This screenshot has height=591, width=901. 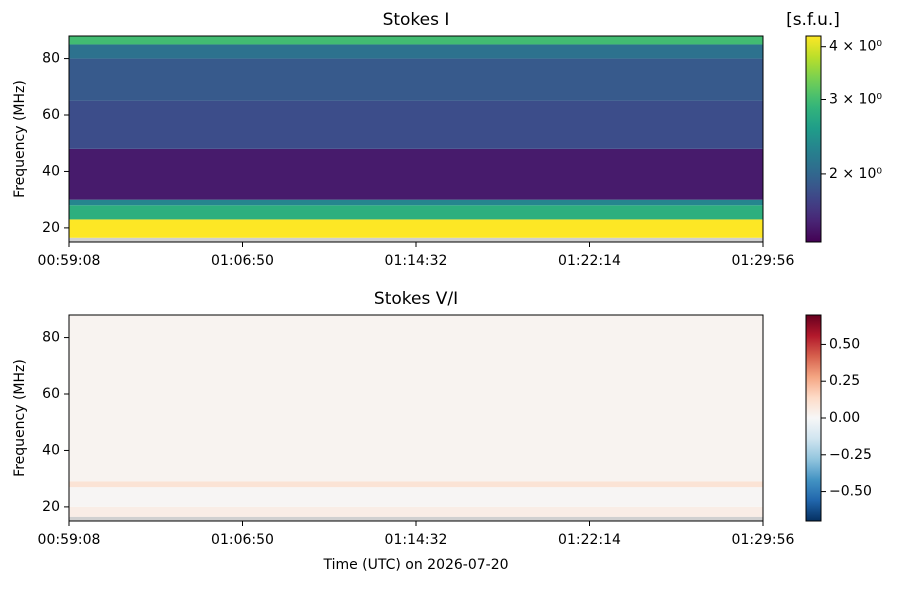 What do you see at coordinates (855, 47) in the screenshot?
I see `colorbar-tick-label: 4 × 10⁰` at bounding box center [855, 47].